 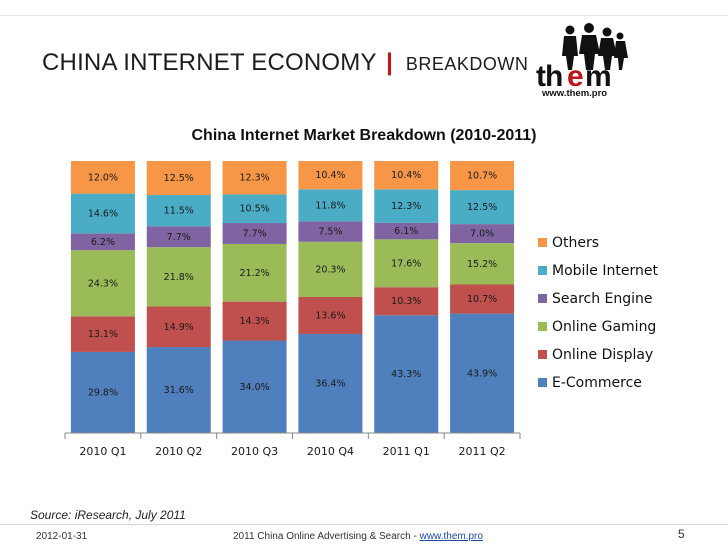 I want to click on x-tick-label: 2011 Q2, so click(x=482, y=451).